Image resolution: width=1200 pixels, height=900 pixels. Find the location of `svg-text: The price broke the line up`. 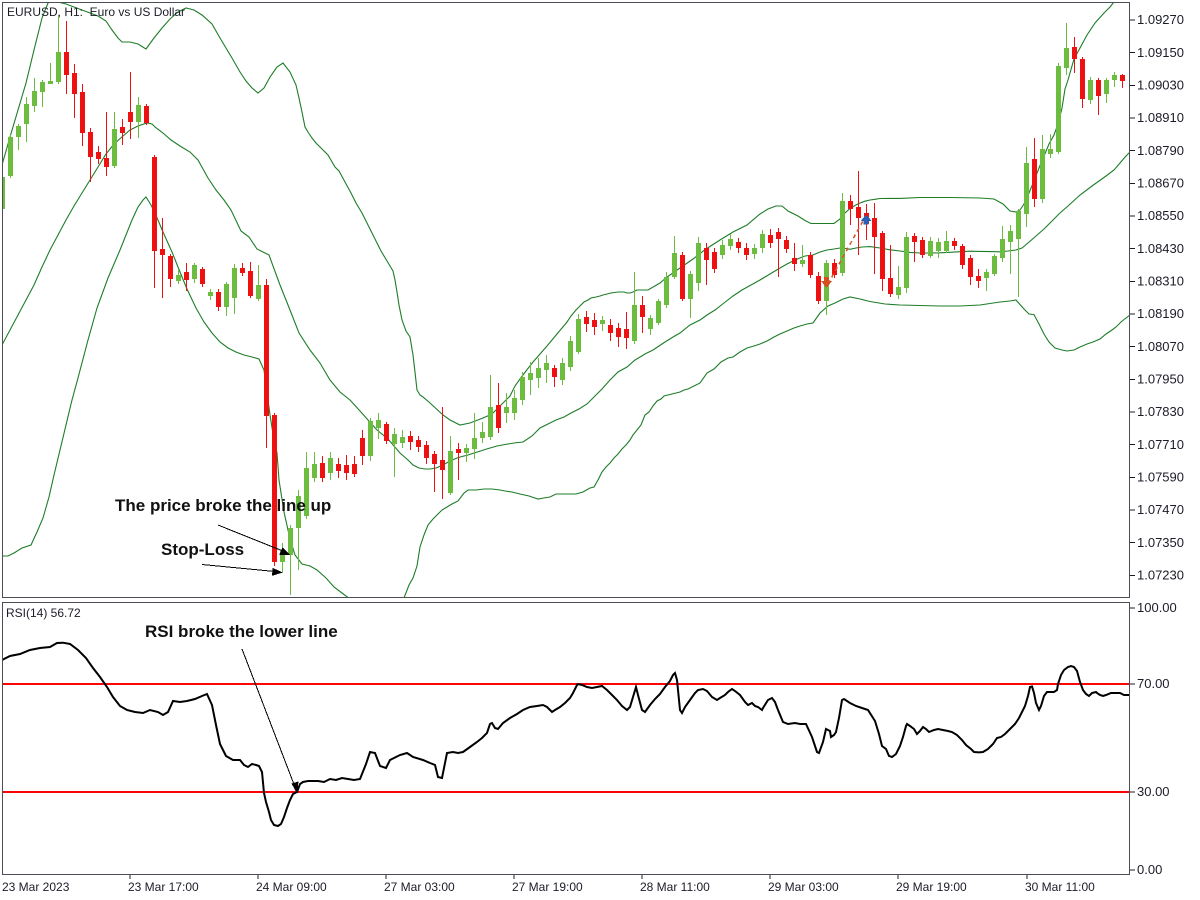

svg-text: The price broke the line up is located at coordinates (223, 505).